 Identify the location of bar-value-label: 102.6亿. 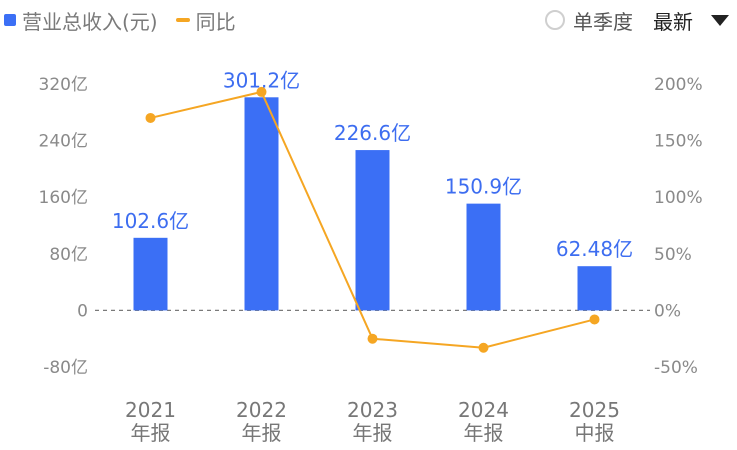
(150, 221).